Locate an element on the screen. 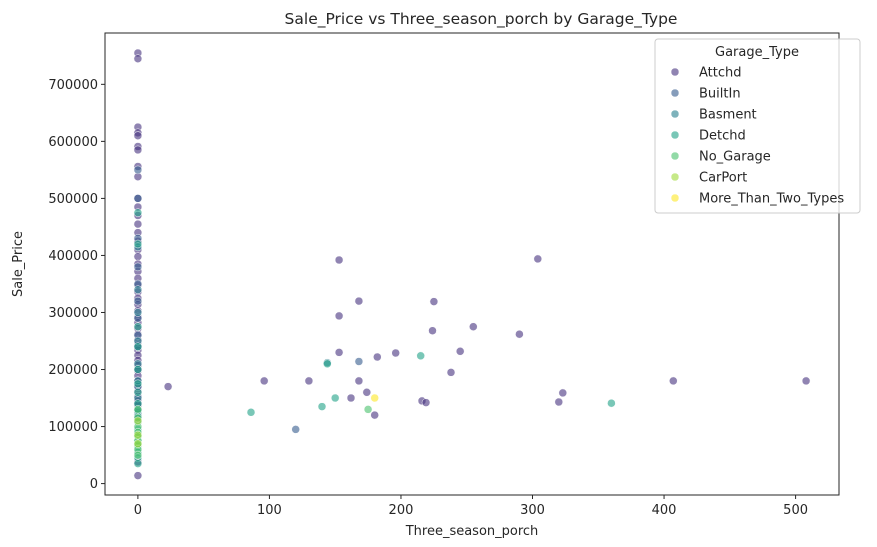  y-tick-label: 700000 is located at coordinates (73, 85).